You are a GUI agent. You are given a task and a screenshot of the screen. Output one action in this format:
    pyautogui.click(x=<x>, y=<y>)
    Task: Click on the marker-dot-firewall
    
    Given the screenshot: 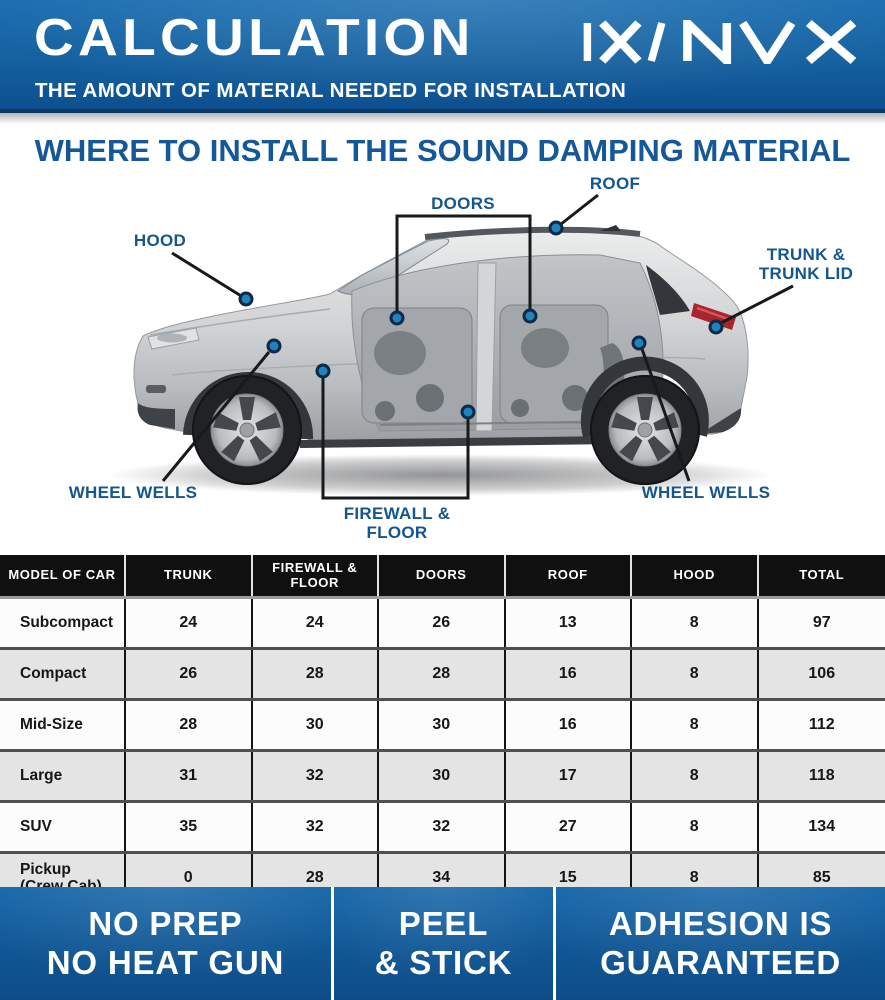 What is the action you would take?
    pyautogui.click(x=323, y=371)
    